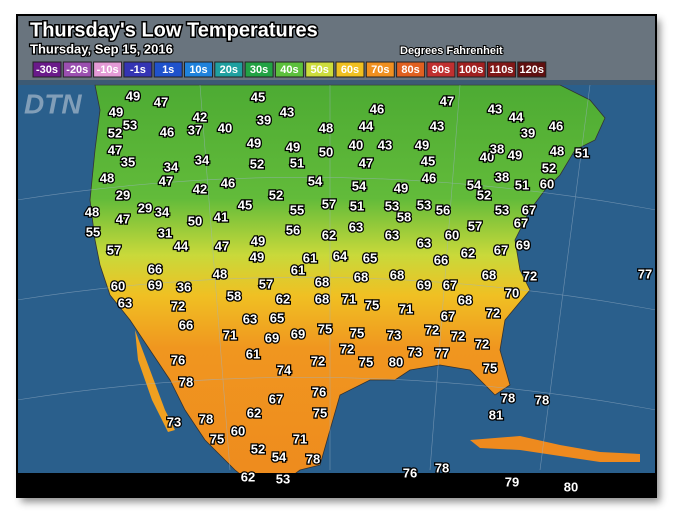  I want to click on temperature: 57, so click(114, 249).